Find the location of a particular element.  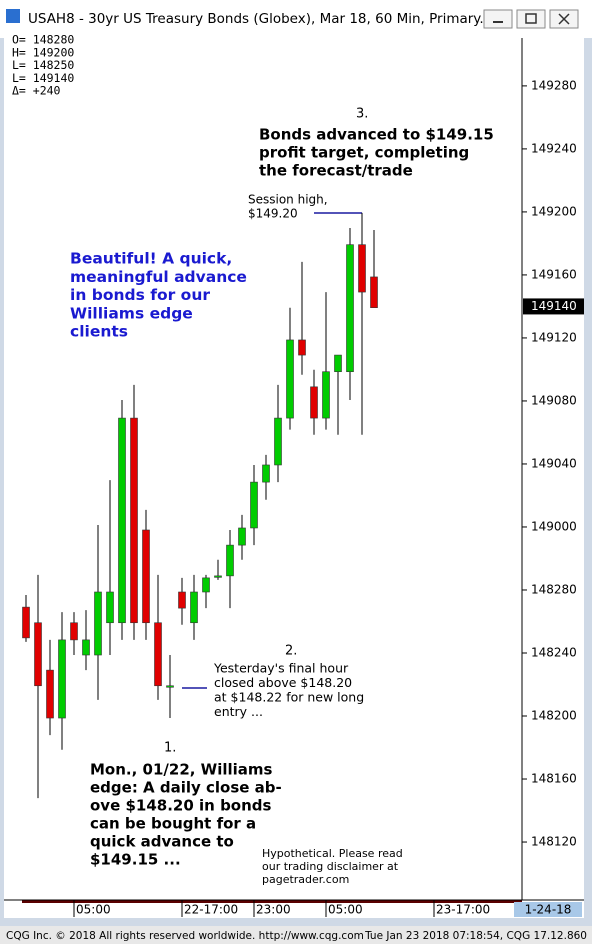

annotation-marker: 1. is located at coordinates (170, 748).